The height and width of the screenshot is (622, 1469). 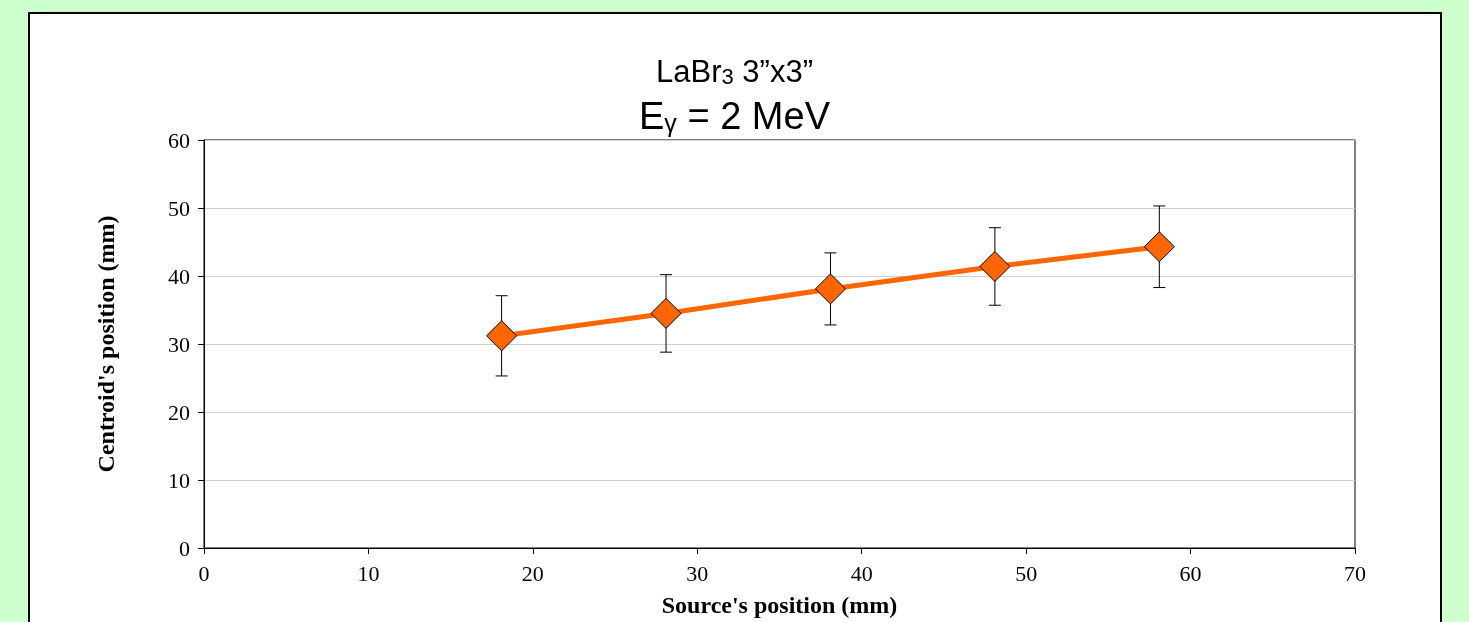 What do you see at coordinates (1026, 573) in the screenshot?
I see `x-tick-label: 50` at bounding box center [1026, 573].